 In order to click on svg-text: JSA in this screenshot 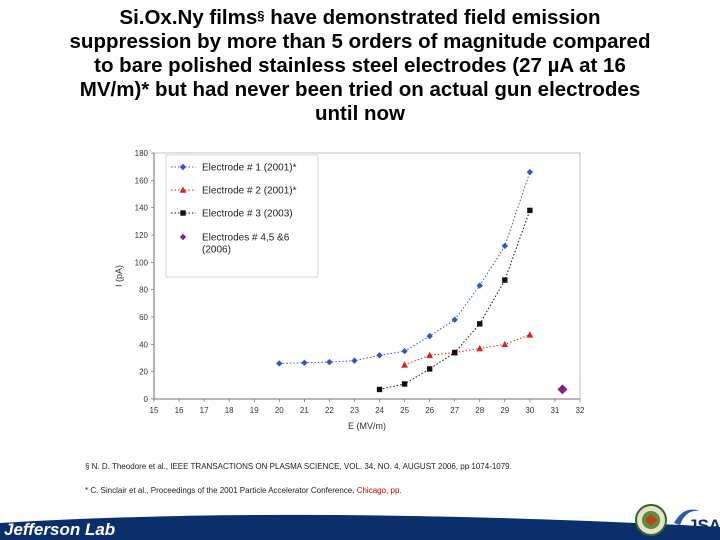, I will do `click(704, 525)`.